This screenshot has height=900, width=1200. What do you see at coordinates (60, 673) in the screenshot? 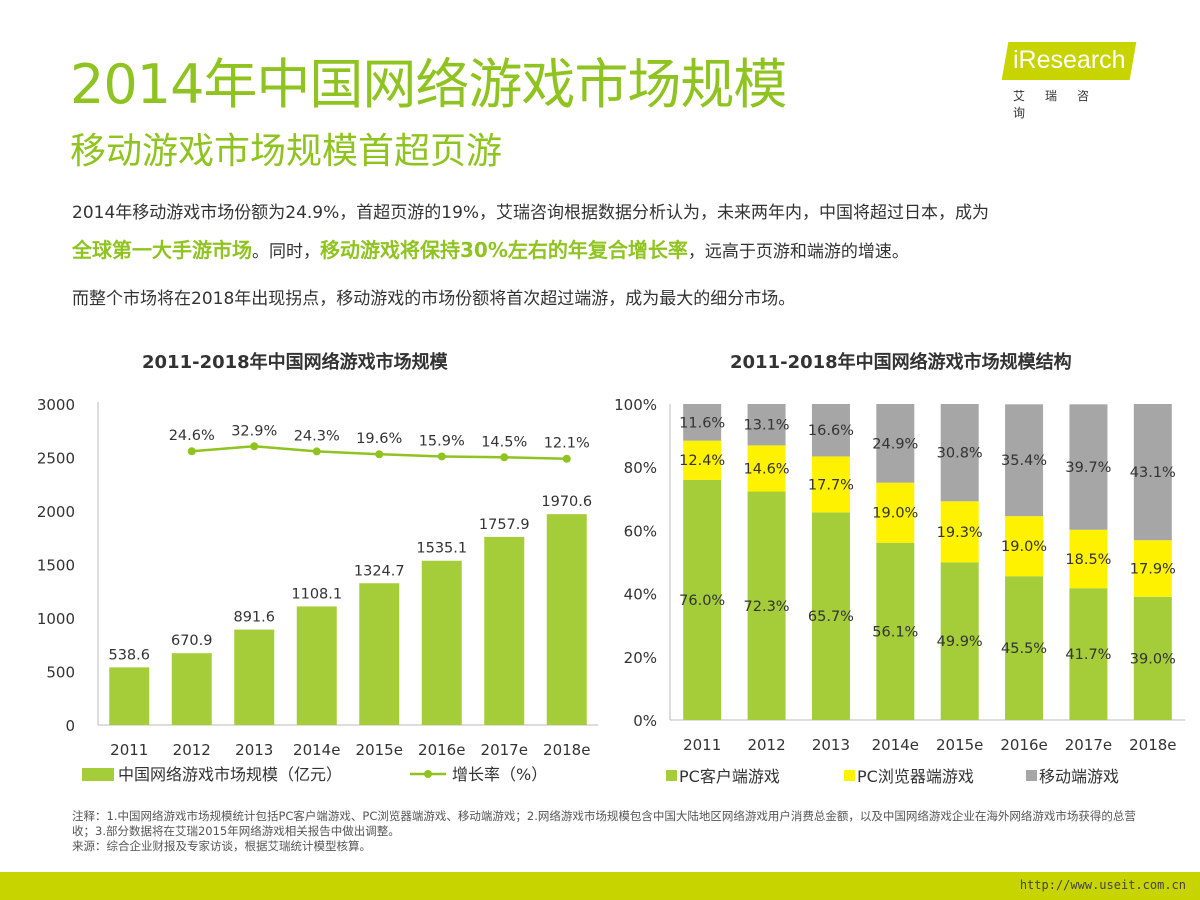
I see `y-tick-label: 500` at bounding box center [60, 673].